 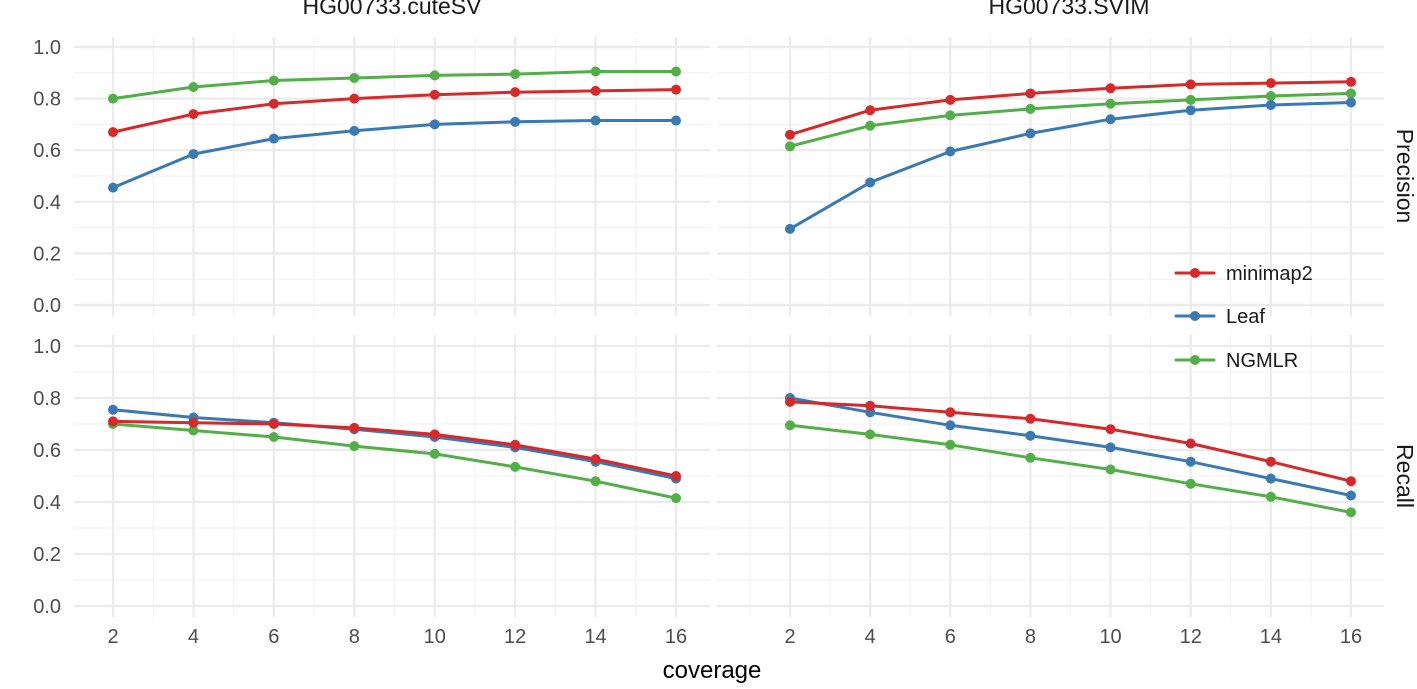 I want to click on x-tick-label-hg00733-svim: 14, so click(x=1271, y=637).